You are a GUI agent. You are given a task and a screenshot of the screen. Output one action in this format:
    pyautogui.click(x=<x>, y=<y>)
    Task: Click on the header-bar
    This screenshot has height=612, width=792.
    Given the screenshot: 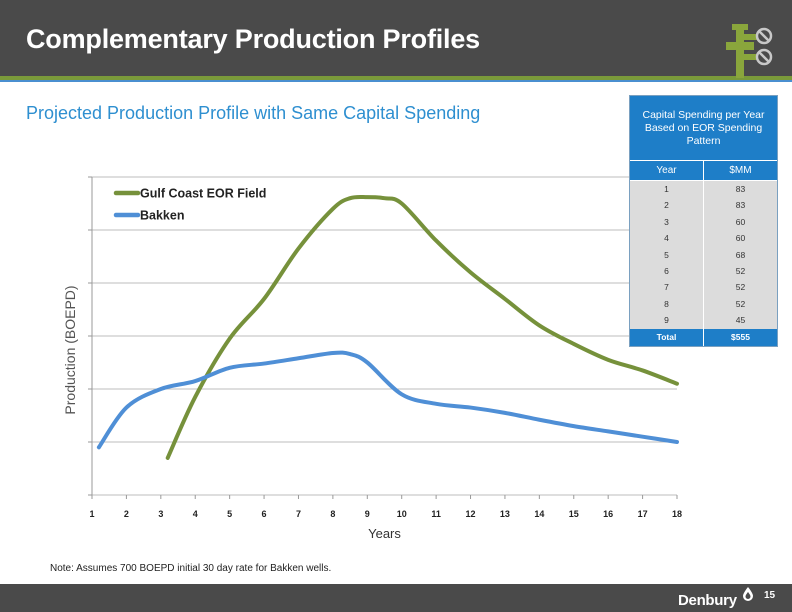 What is the action you would take?
    pyautogui.click(x=396, y=38)
    